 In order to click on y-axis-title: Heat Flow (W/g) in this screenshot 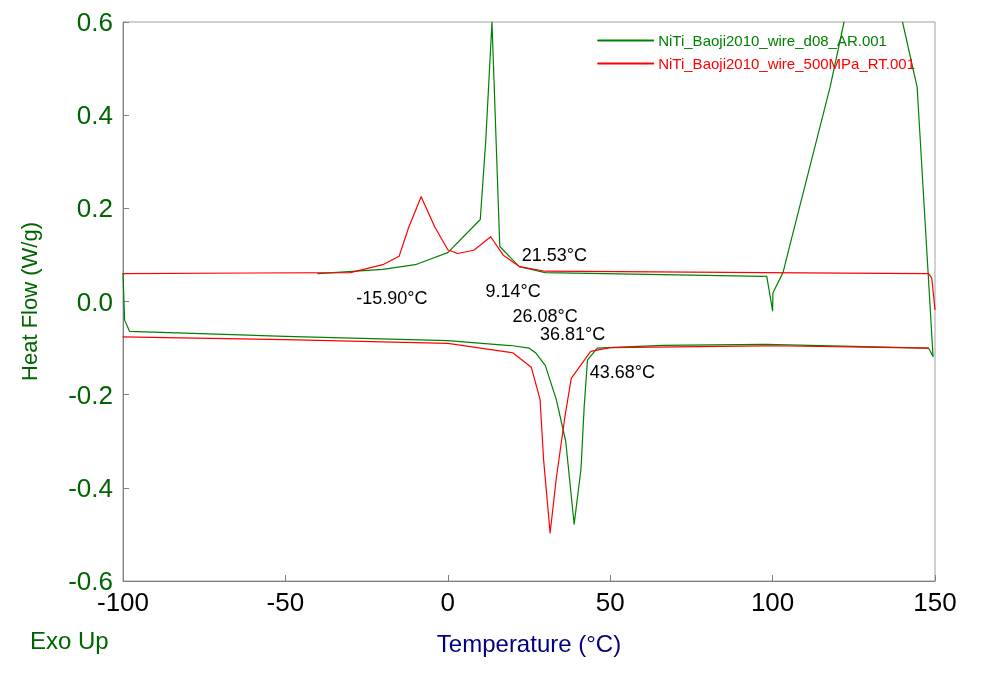, I will do `click(29, 301)`.